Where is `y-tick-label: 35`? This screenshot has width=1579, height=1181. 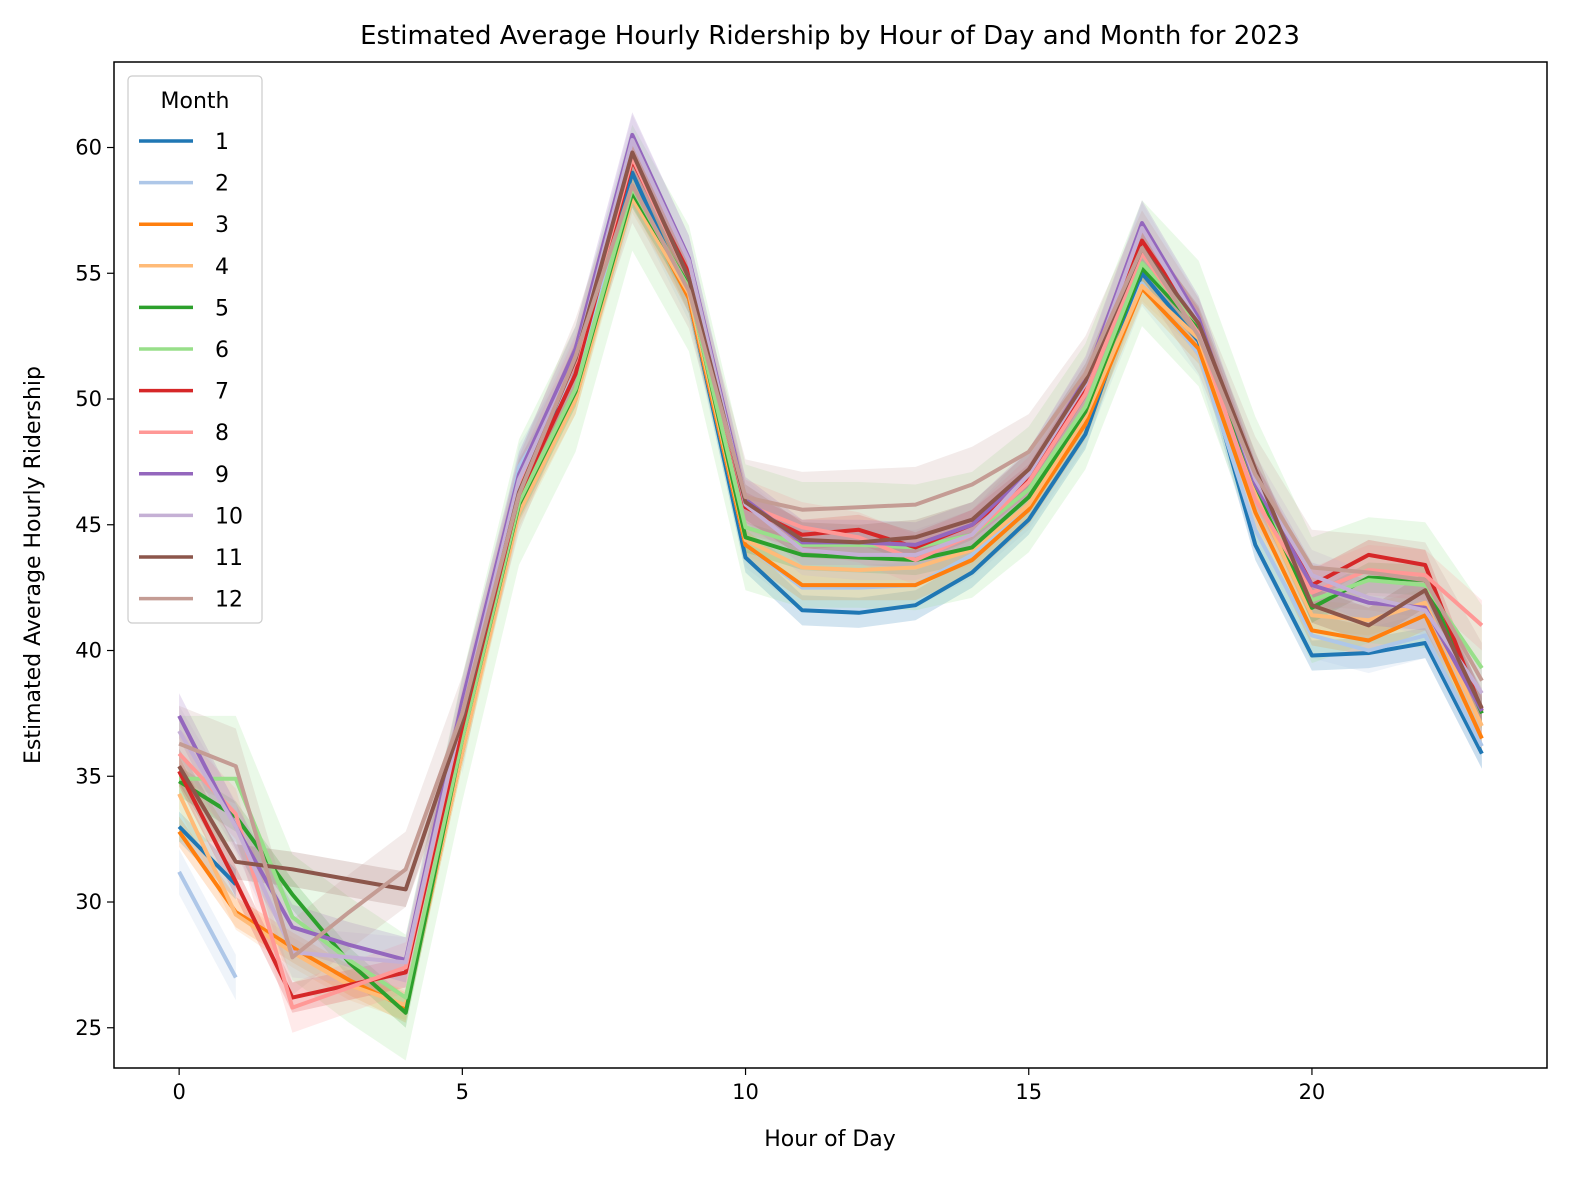 y-tick-label: 35 is located at coordinates (88, 776).